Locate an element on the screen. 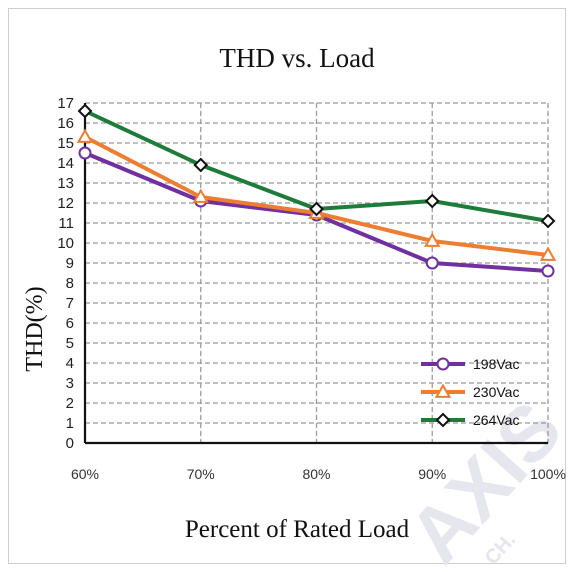  legend: 198Vac 230Vac 264Vac is located at coordinates (470, 392).